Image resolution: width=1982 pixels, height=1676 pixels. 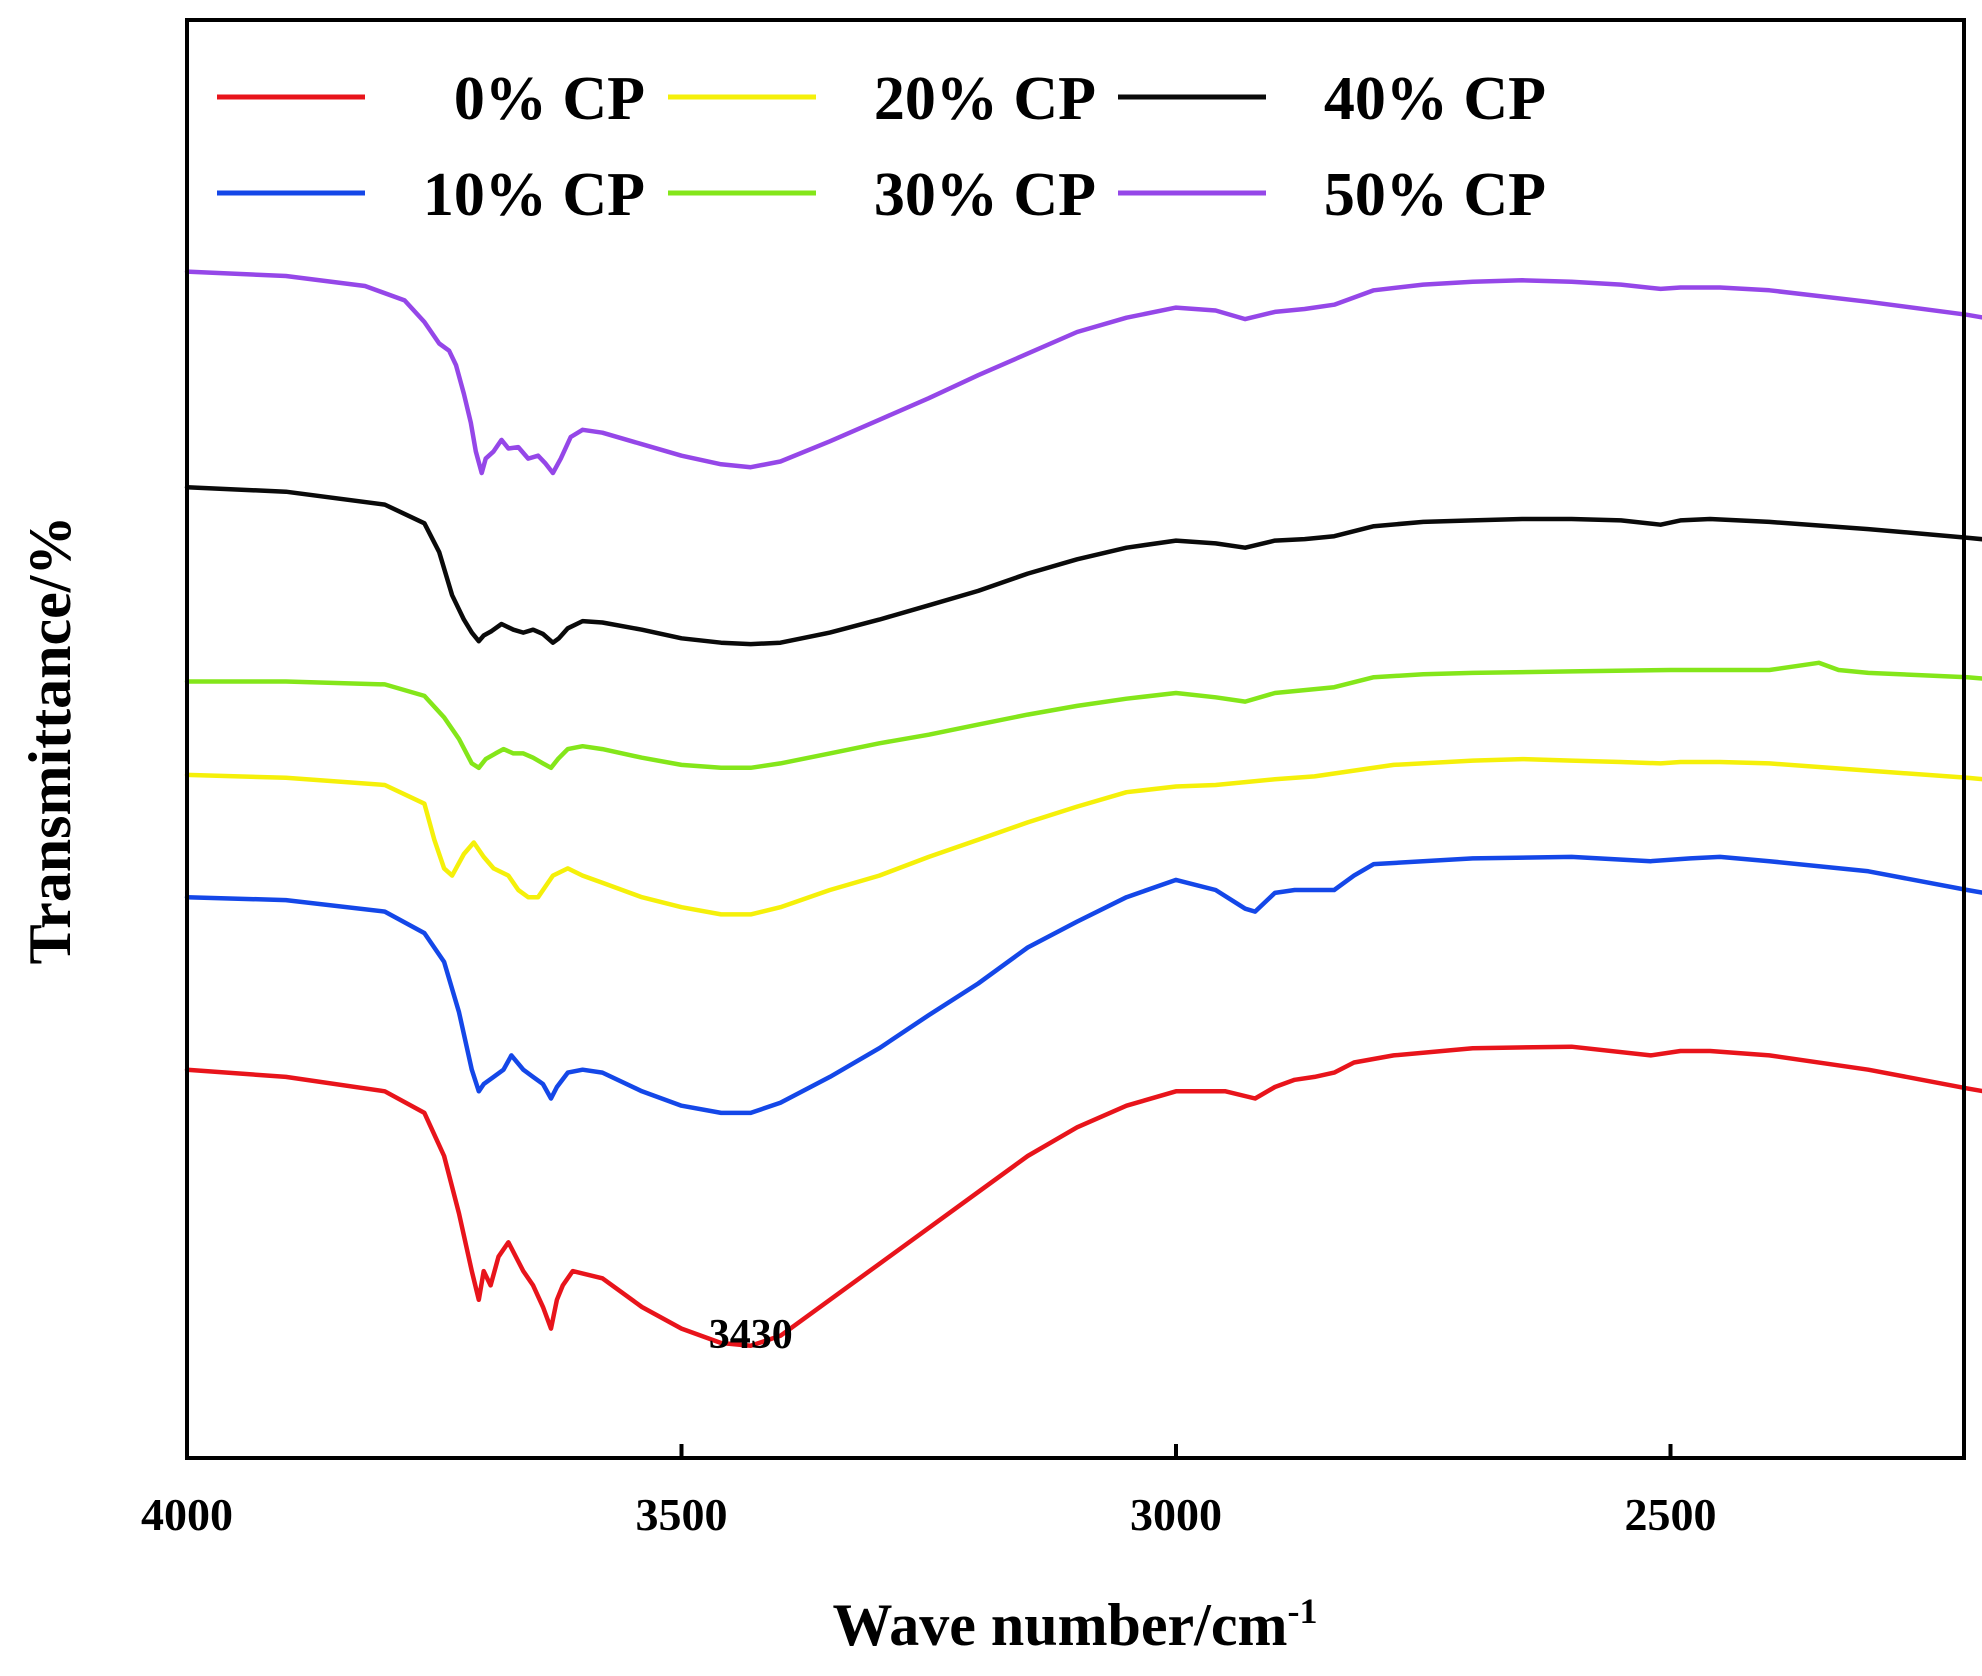 I want to click on x-axis-title: Wave number/cm-1, so click(x=1075, y=1624).